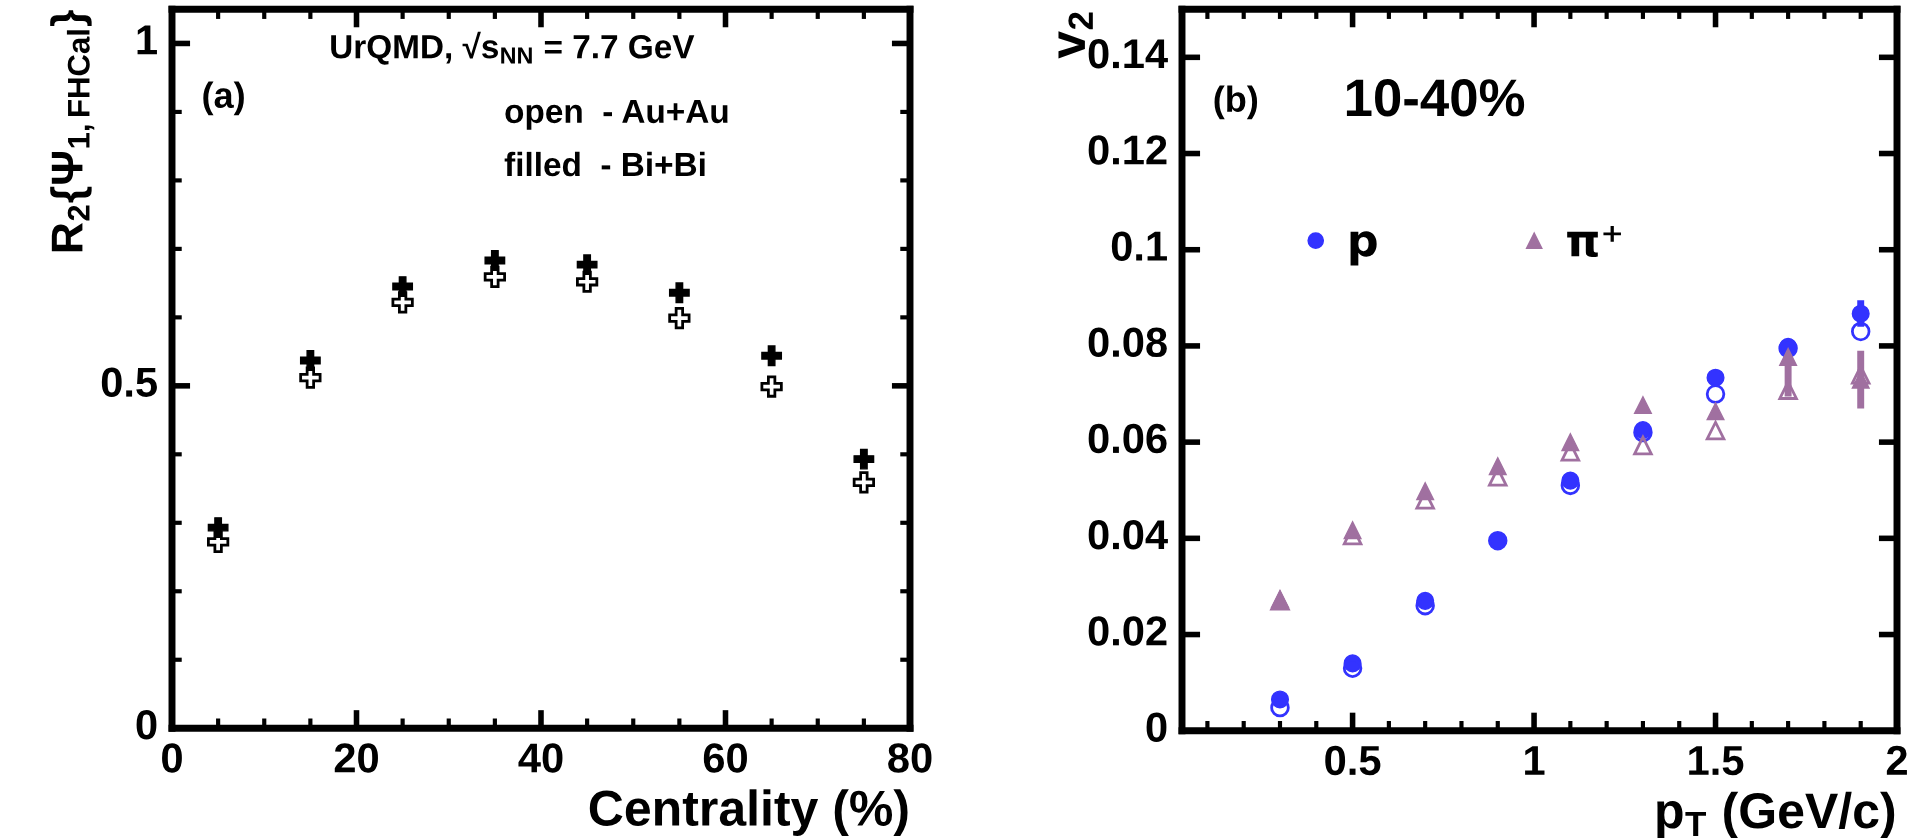 The height and width of the screenshot is (838, 1915). I want to click on x-tick-label: 60, so click(725, 758).